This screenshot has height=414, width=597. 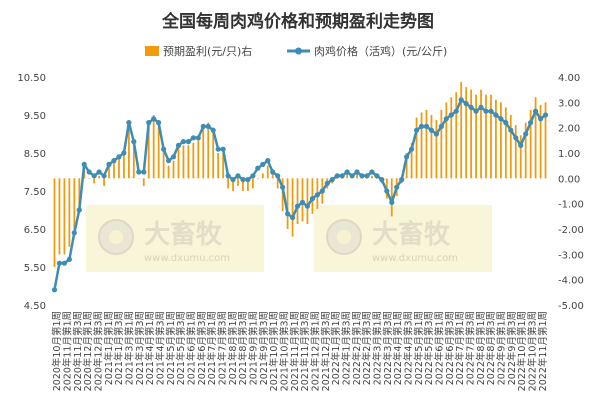 I want to click on x-axis-tick-label: 2022年4月第1周, so click(x=398, y=348).